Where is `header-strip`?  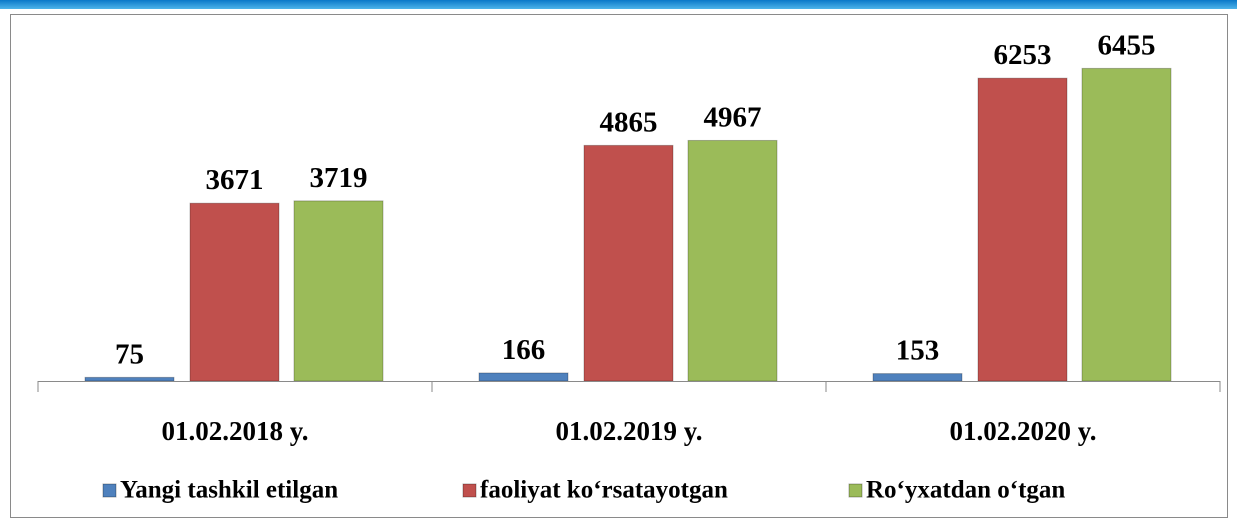
header-strip is located at coordinates (618, 4).